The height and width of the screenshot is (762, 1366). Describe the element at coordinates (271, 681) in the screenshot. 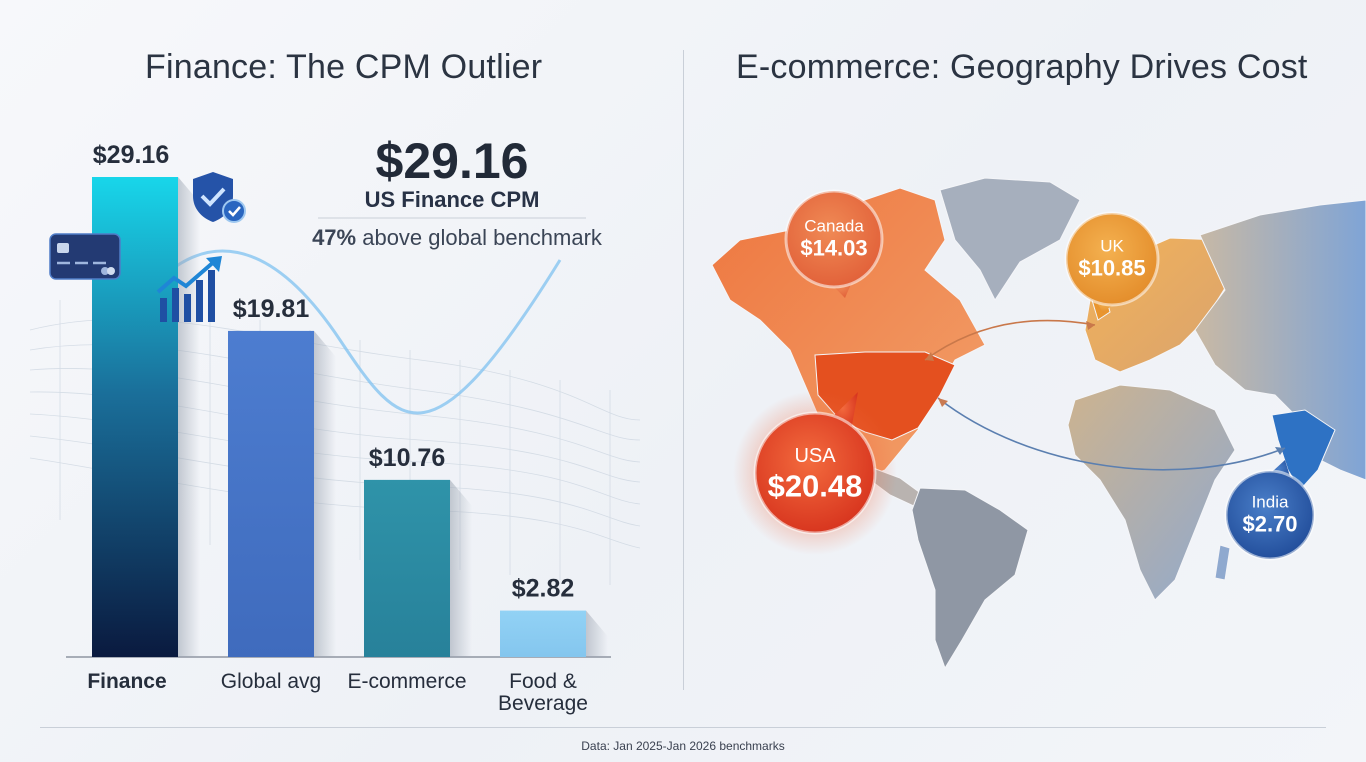

I see `category-label: Global avg` at that location.